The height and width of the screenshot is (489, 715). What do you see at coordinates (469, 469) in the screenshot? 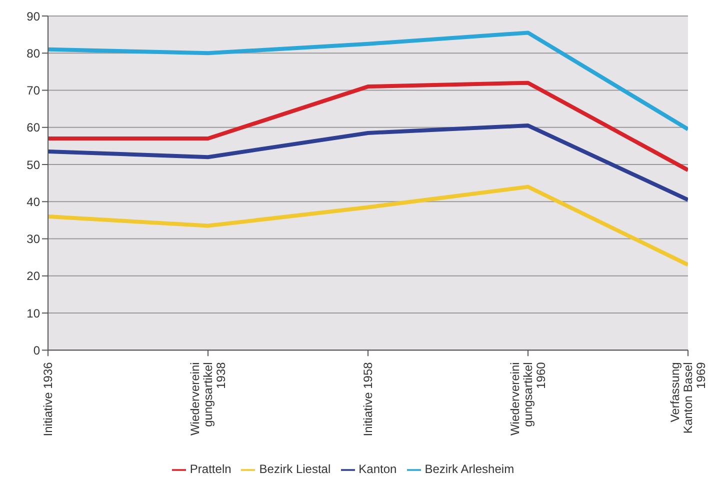
I see `legend-label: Bezirk Arlesheim` at bounding box center [469, 469].